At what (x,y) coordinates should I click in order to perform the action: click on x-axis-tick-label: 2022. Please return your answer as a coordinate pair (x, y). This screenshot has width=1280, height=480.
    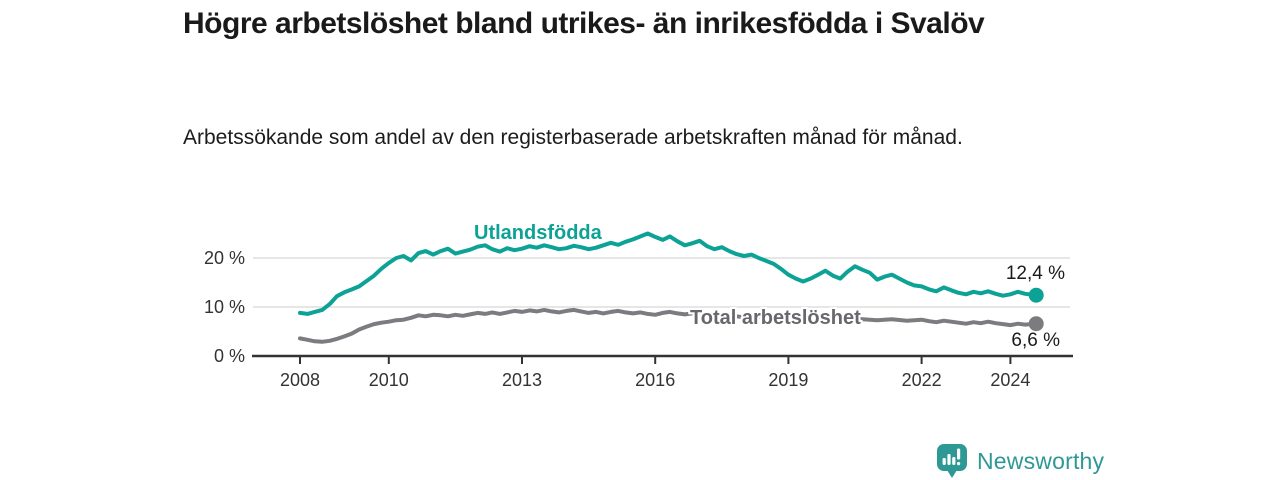
    Looking at the image, I should click on (921, 380).